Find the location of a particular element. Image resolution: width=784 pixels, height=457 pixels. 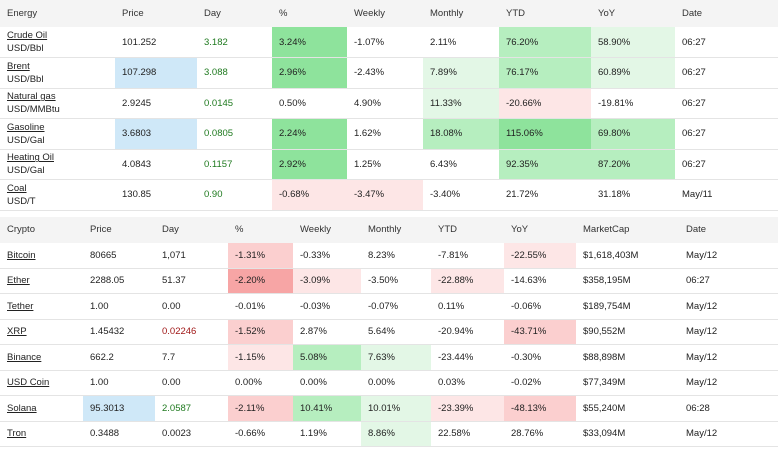

col-header-date: Date is located at coordinates (692, 13).